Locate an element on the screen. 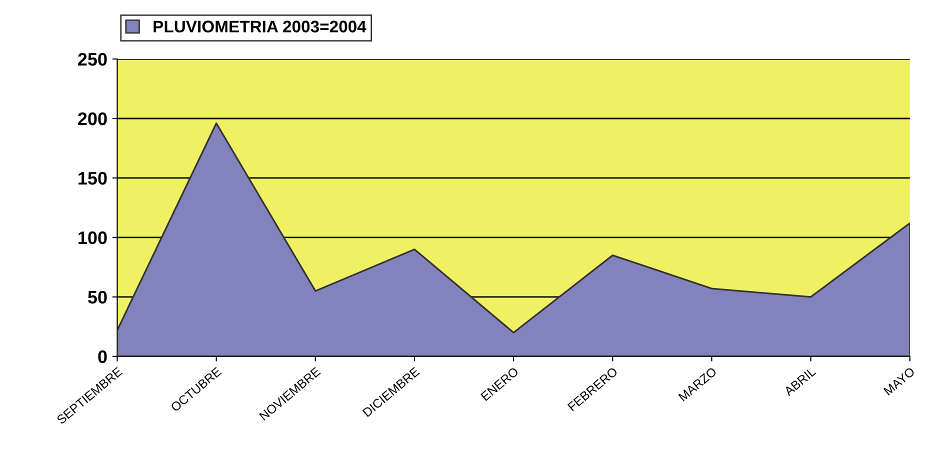 Image resolution: width=938 pixels, height=454 pixels. y-tick-label: 150 is located at coordinates (92, 178).